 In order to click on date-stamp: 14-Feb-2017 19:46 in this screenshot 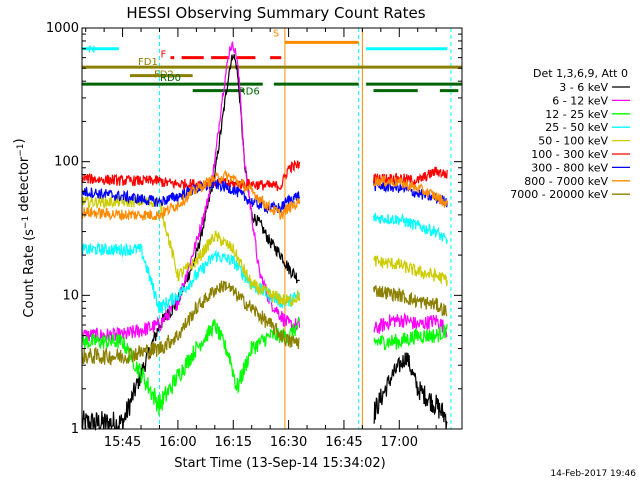, I will do `click(593, 474)`.